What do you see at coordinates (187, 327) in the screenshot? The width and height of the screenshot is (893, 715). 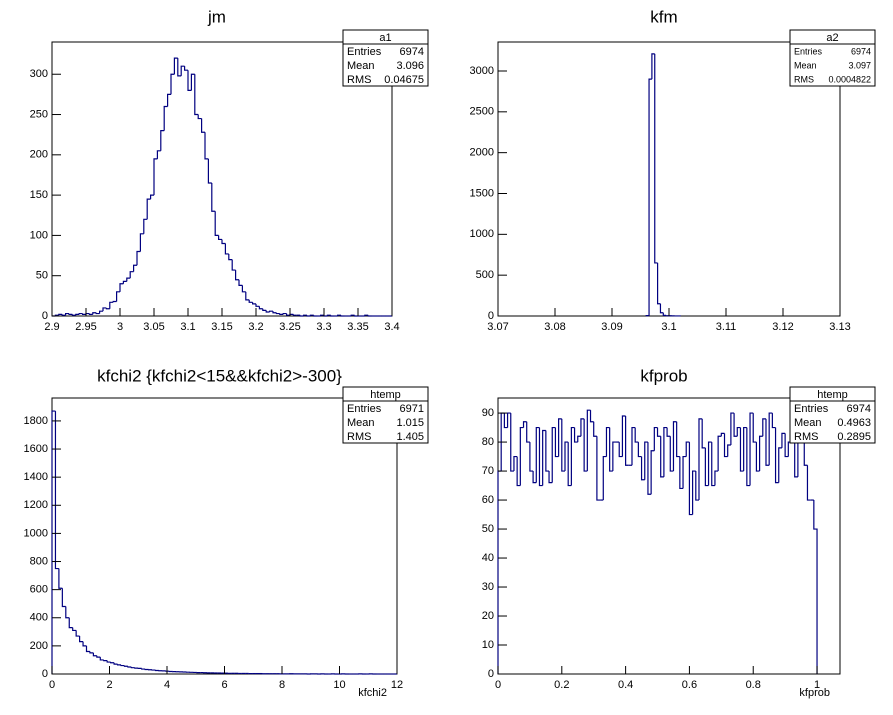 I see `x-tick-label: 3.1` at bounding box center [187, 327].